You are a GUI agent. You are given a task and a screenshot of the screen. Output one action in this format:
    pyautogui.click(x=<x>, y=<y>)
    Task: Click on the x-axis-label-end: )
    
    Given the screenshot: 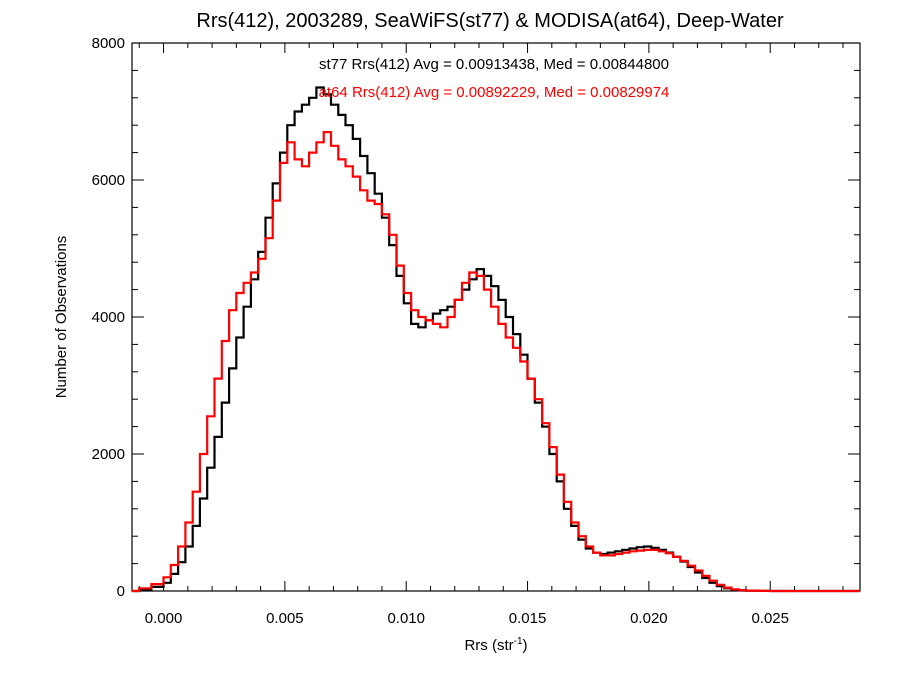 What is the action you would take?
    pyautogui.click(x=525, y=645)
    